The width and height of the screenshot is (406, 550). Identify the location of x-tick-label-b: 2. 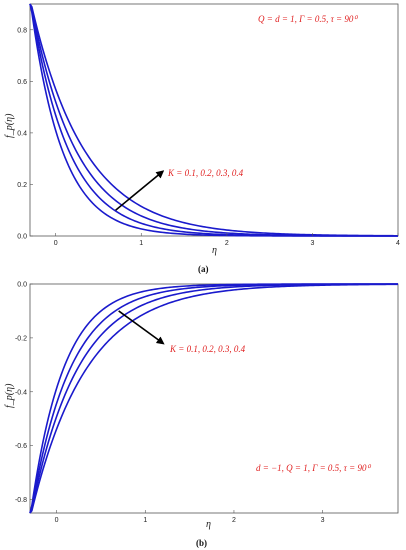
(234, 520).